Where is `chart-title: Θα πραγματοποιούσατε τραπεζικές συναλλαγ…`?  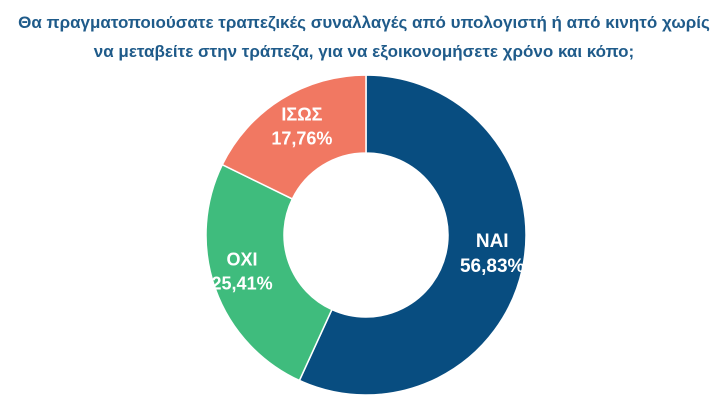 chart-title: Θα πραγματοποιούσατε τραπεζικές συναλλαγ… is located at coordinates (364, 37).